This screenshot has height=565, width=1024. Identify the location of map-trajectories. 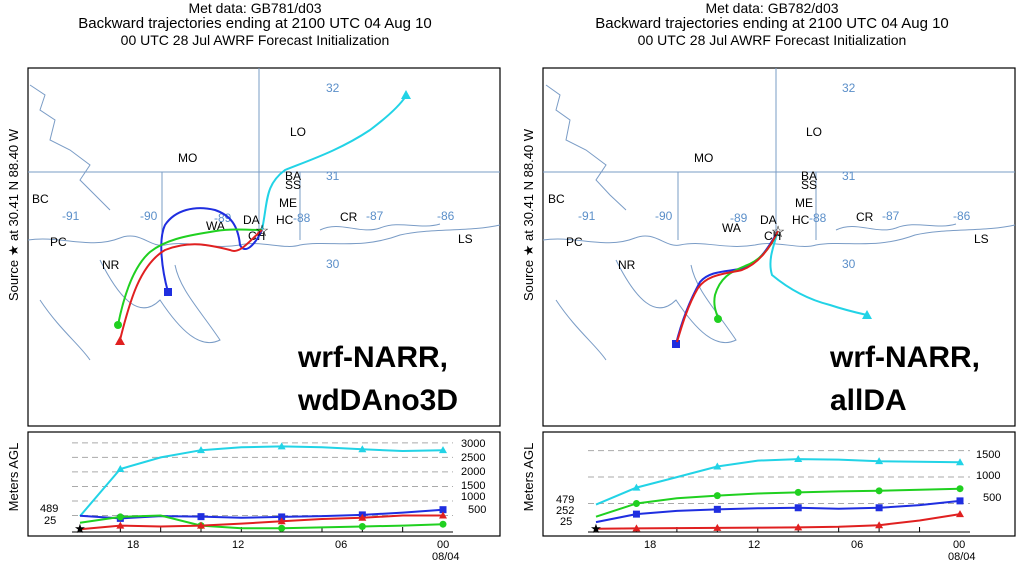
(772, 289).